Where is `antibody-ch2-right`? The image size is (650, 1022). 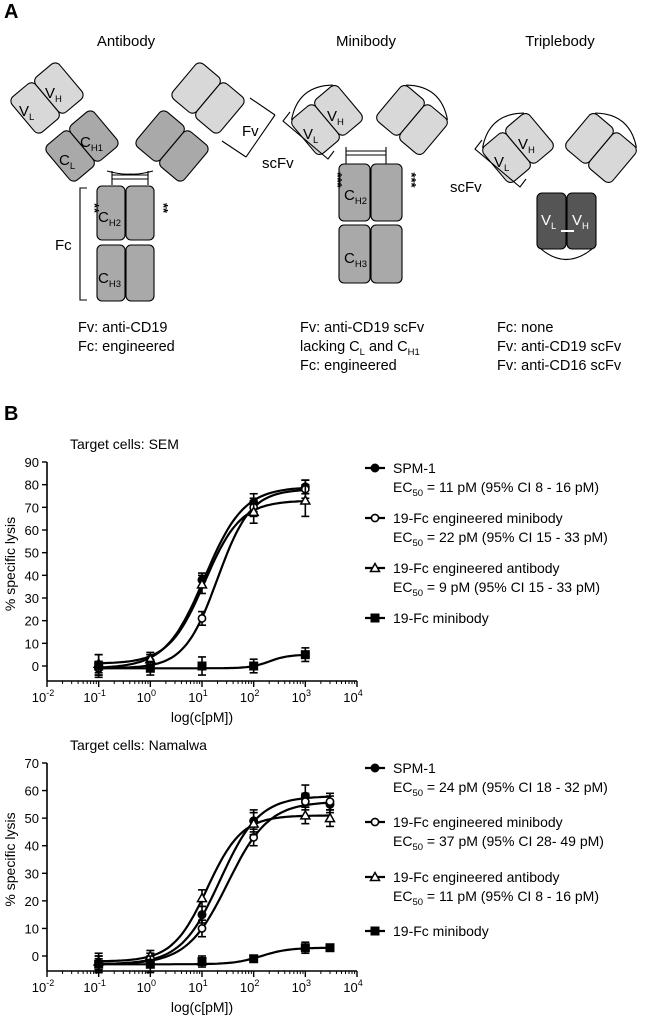 antibody-ch2-right is located at coordinates (140, 213).